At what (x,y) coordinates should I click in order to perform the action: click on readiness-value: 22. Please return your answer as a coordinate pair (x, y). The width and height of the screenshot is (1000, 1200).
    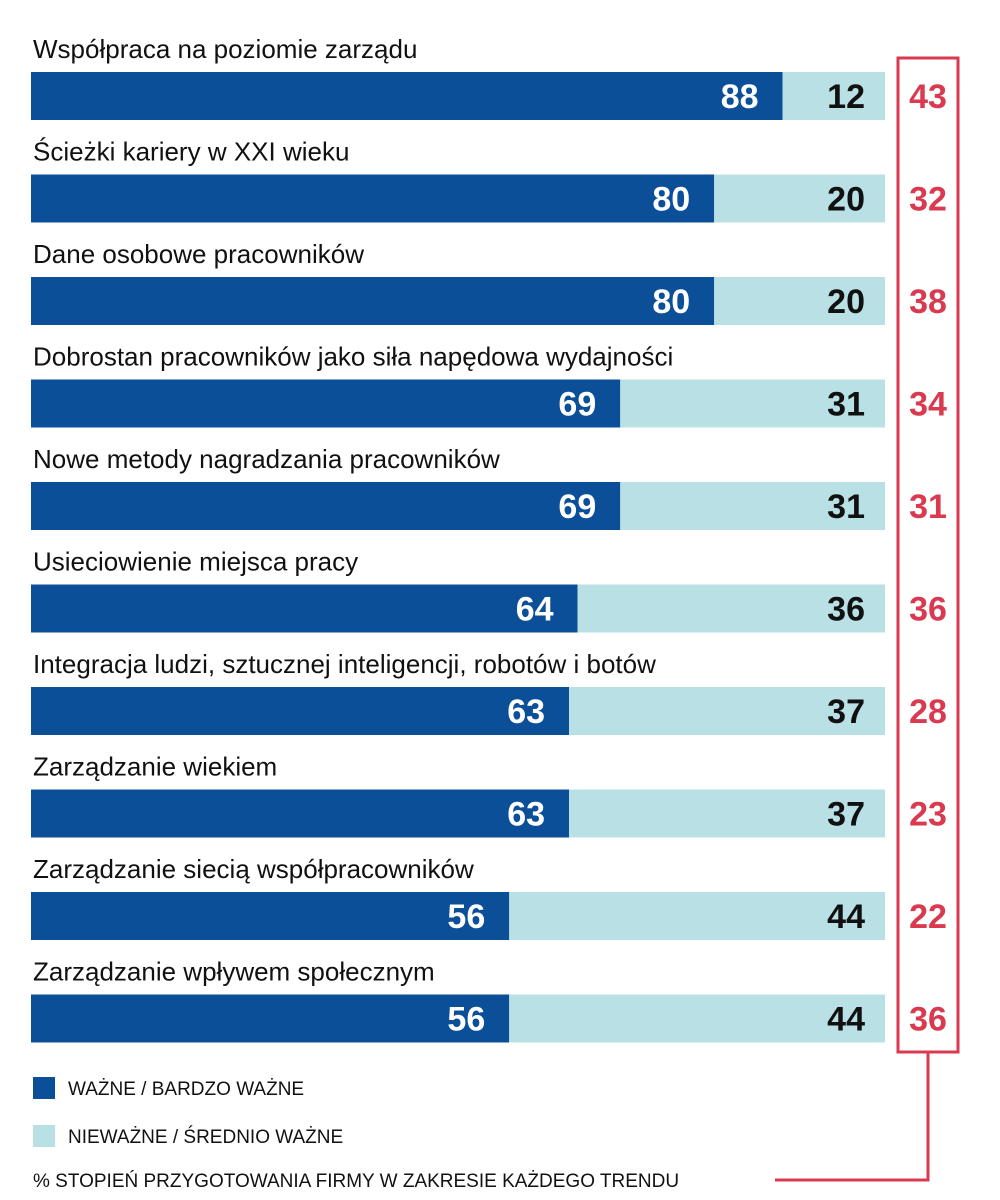
    Looking at the image, I should click on (928, 917).